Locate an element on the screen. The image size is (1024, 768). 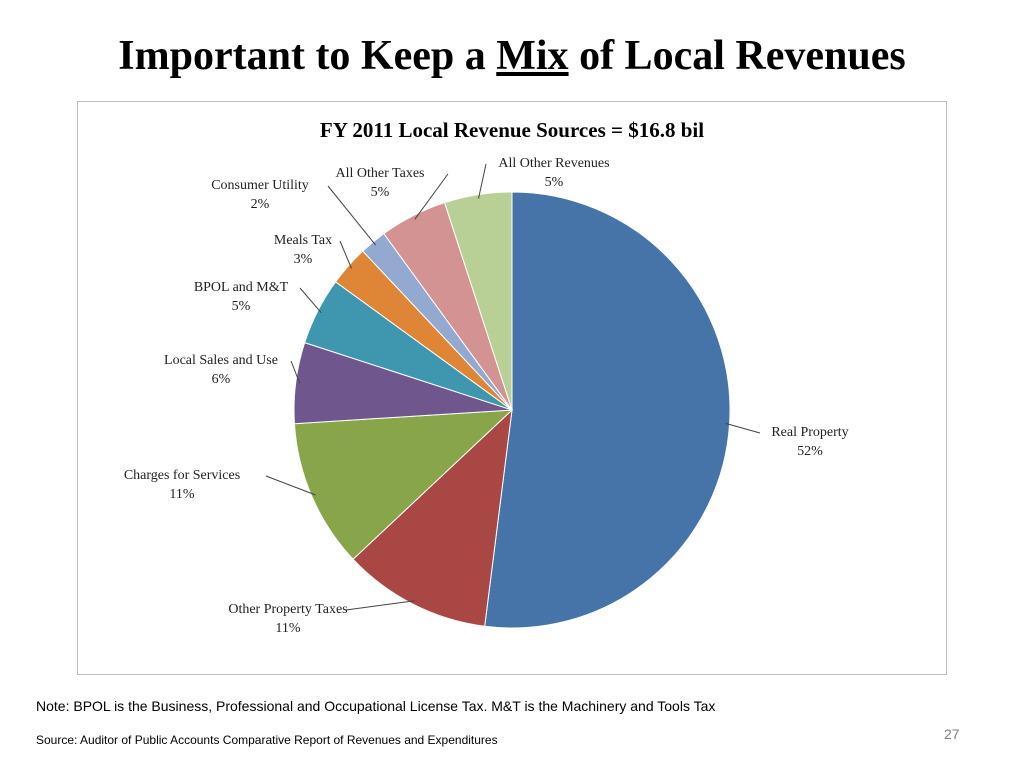
slice-label: All Other Revenues is located at coordinates (553, 163).